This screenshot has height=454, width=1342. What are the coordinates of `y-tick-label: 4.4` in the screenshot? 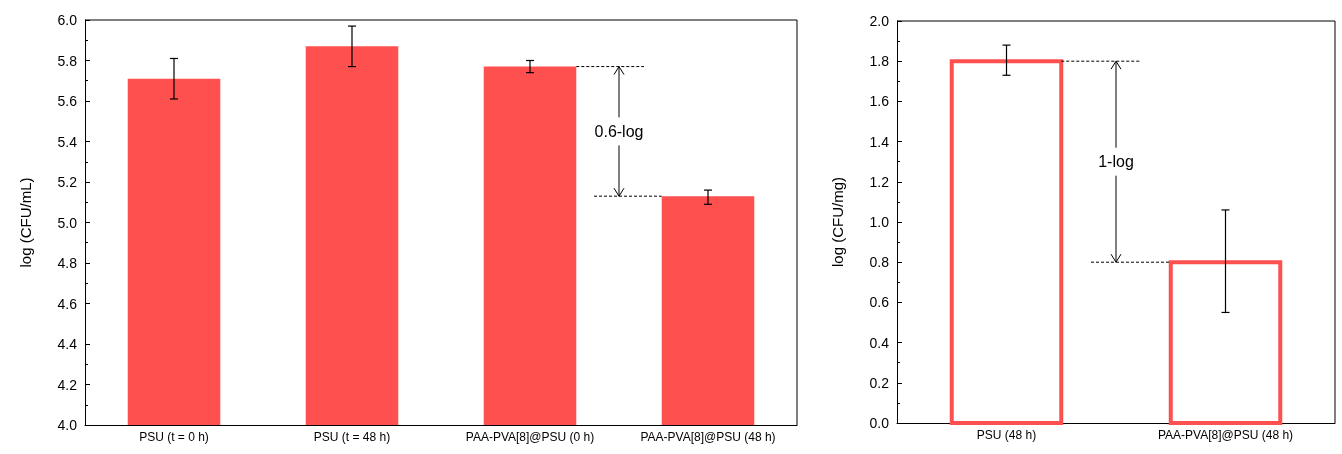 It's located at (67, 344).